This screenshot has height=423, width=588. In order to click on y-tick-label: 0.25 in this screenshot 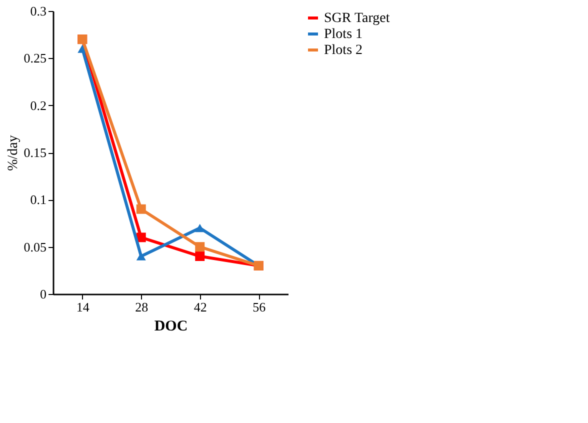, I will do `click(35, 58)`.